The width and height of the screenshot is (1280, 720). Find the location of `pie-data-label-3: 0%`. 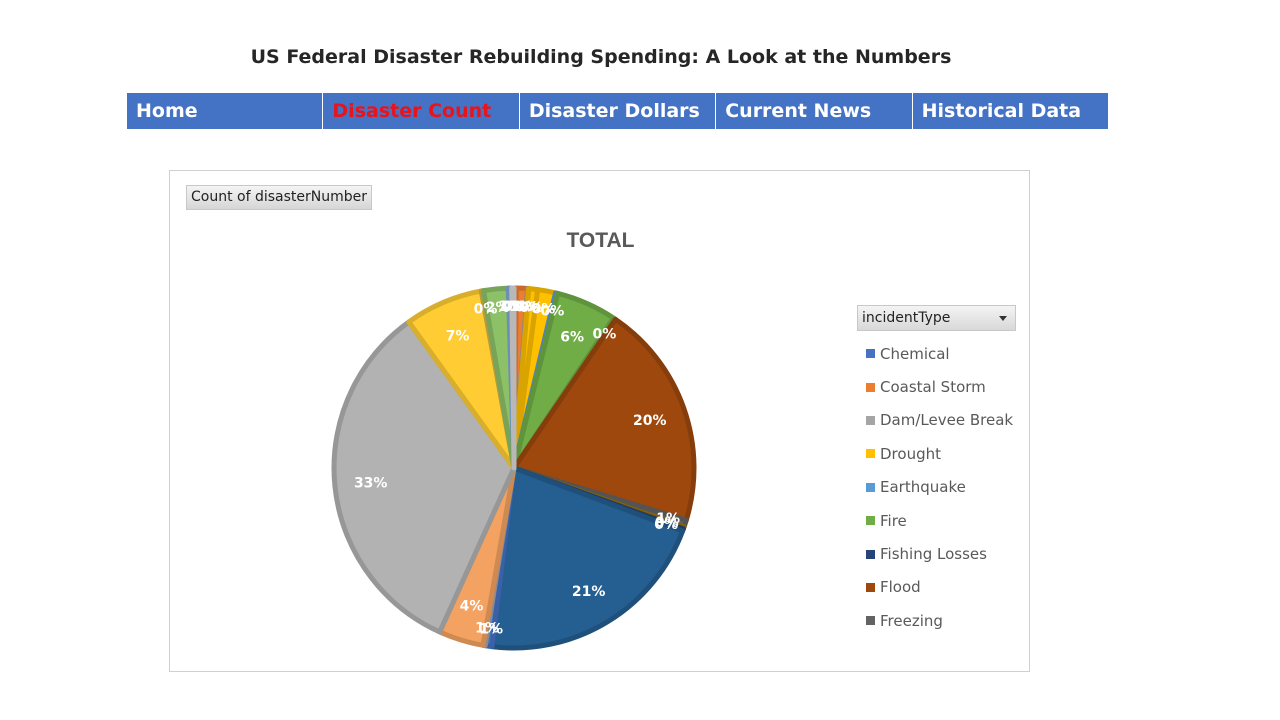

pie-data-label-3: 0% is located at coordinates (531, 308).